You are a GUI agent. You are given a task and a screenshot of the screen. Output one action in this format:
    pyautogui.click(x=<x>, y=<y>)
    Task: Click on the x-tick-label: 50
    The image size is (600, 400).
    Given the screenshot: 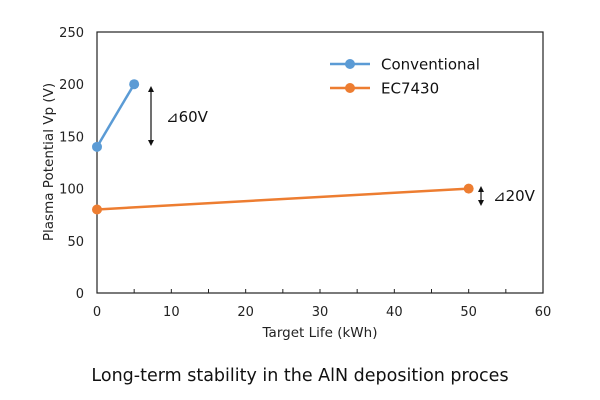 What is the action you would take?
    pyautogui.click(x=468, y=312)
    